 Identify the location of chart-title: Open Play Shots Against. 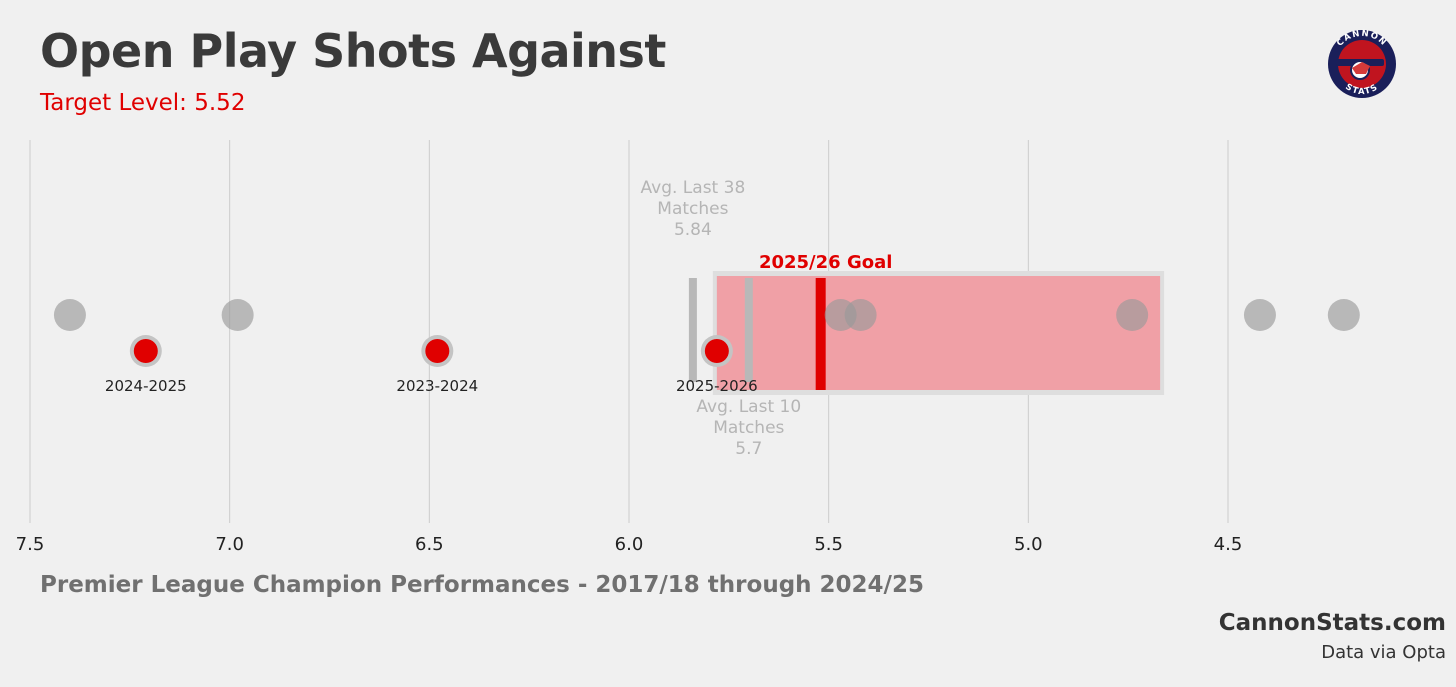
(353, 51).